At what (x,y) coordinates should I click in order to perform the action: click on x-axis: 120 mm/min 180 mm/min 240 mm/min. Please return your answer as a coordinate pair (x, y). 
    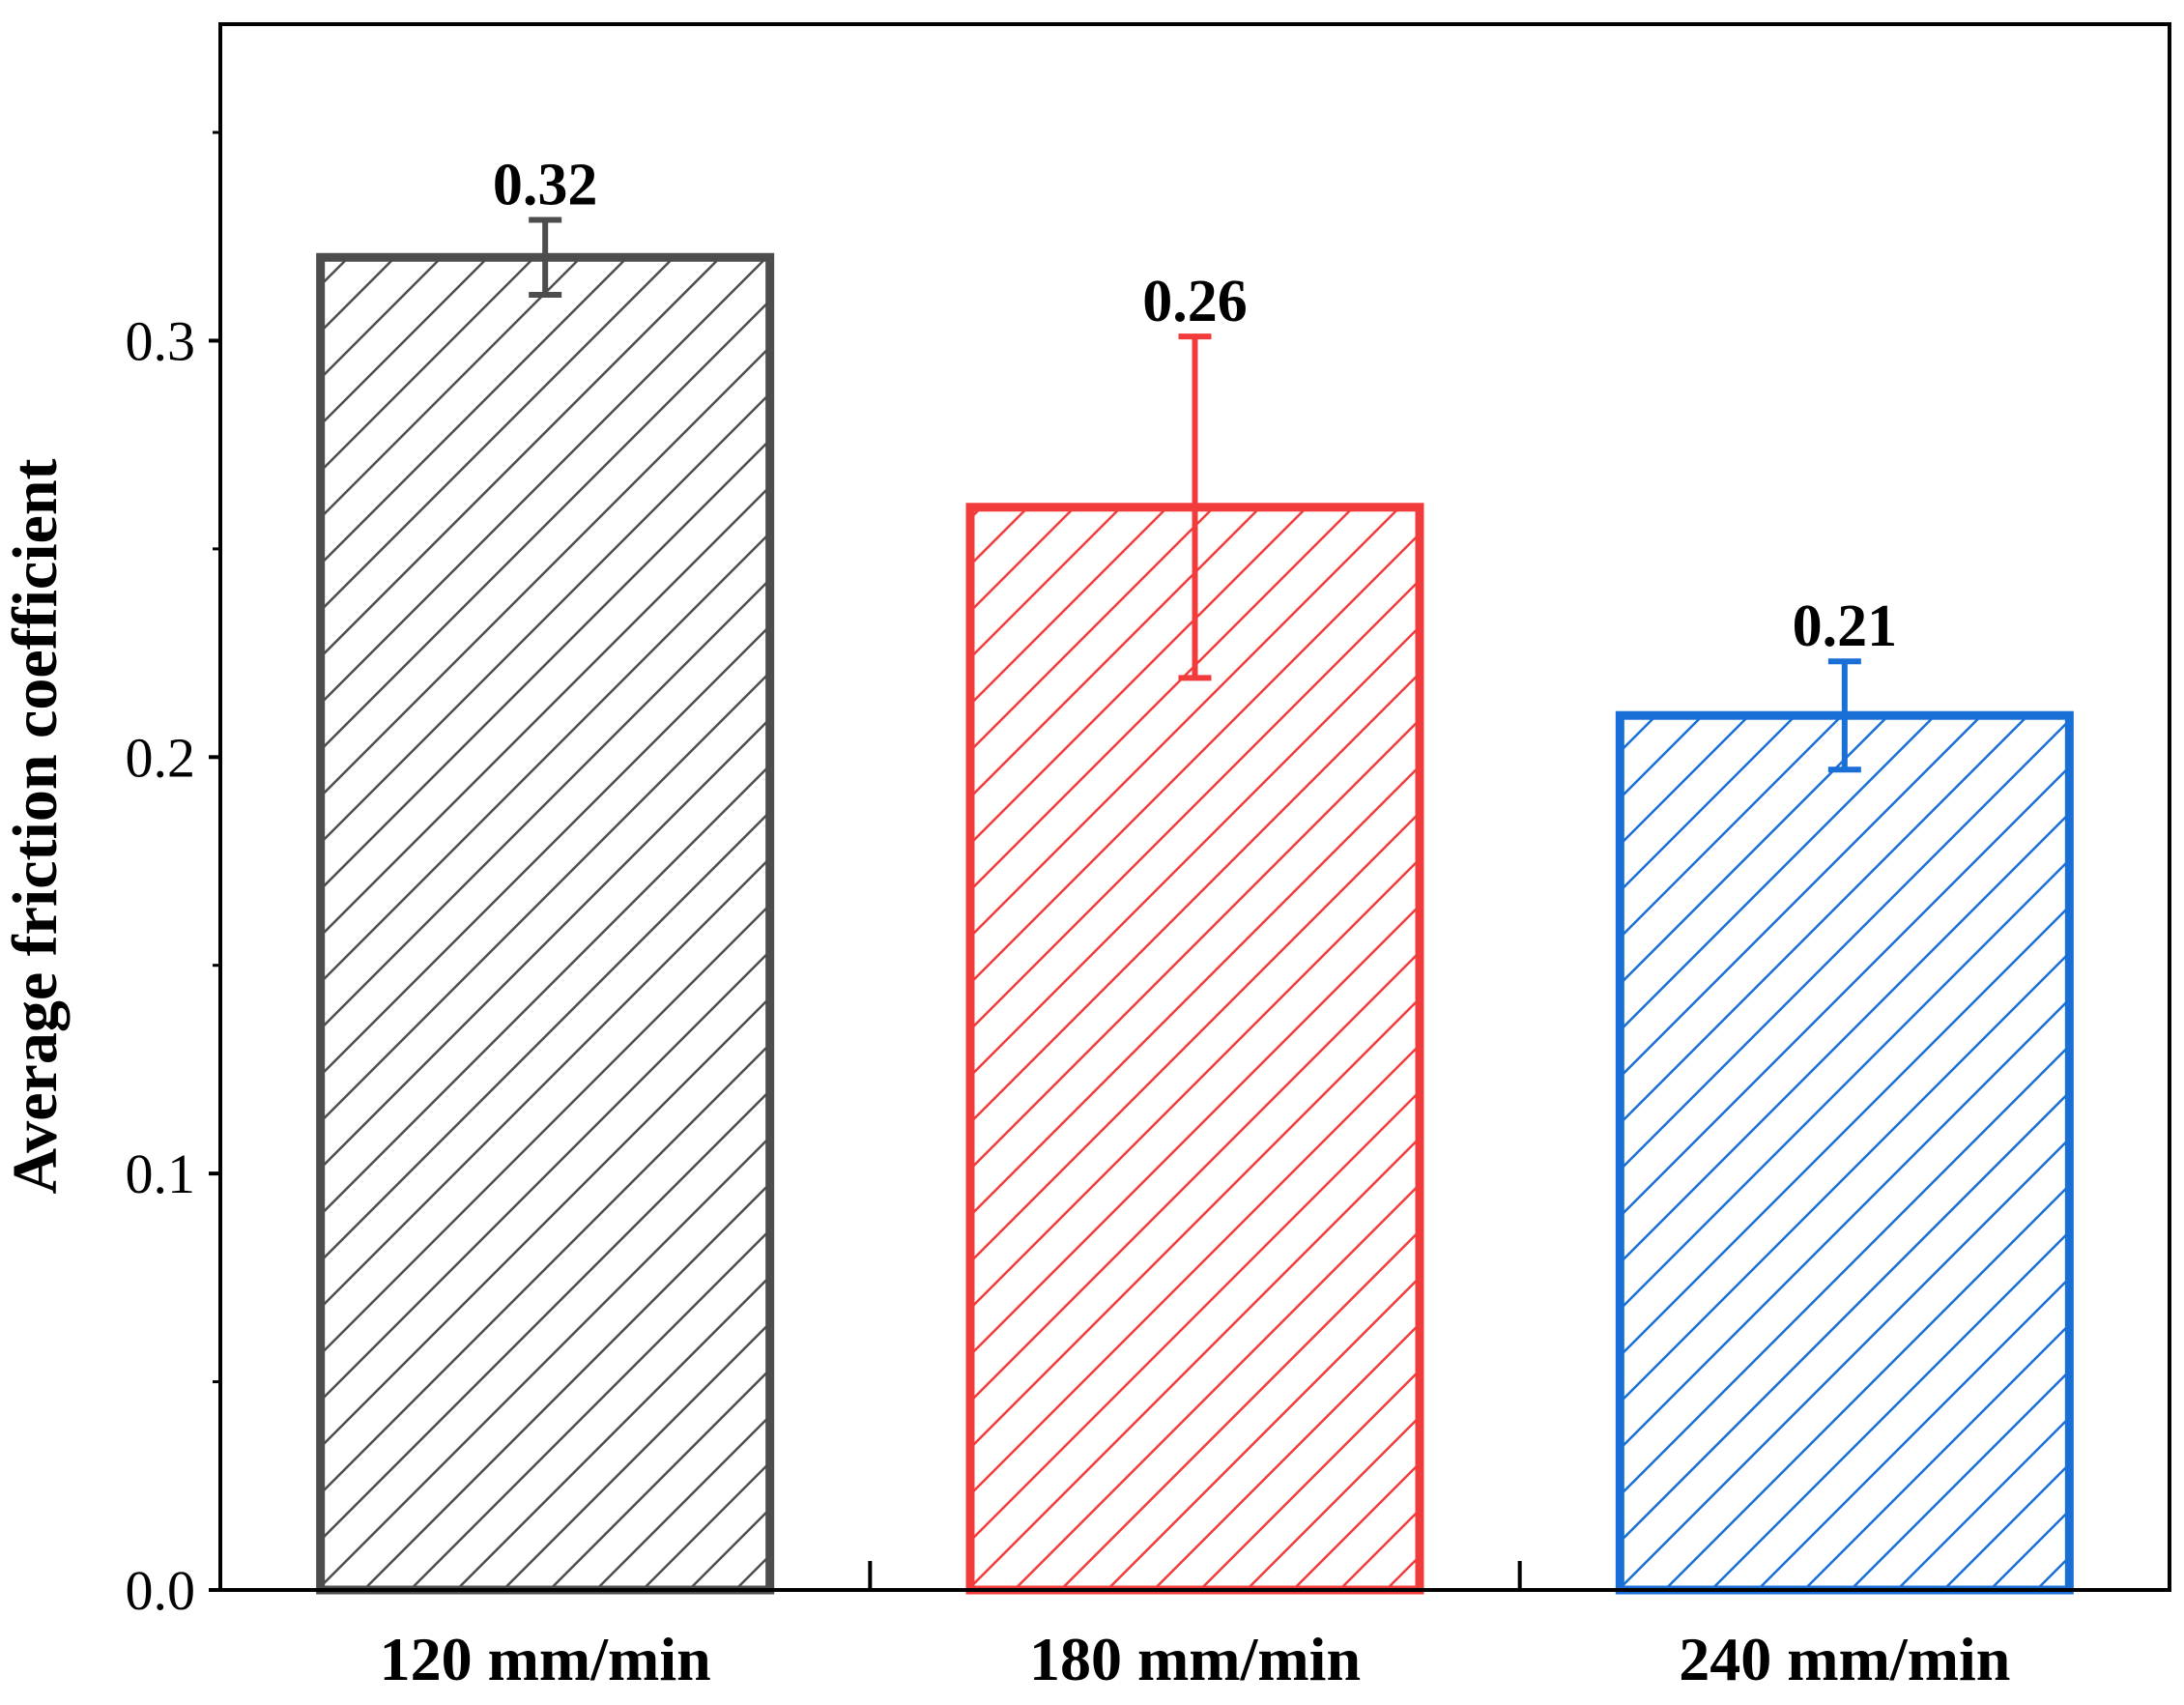
    Looking at the image, I should click on (1195, 1627).